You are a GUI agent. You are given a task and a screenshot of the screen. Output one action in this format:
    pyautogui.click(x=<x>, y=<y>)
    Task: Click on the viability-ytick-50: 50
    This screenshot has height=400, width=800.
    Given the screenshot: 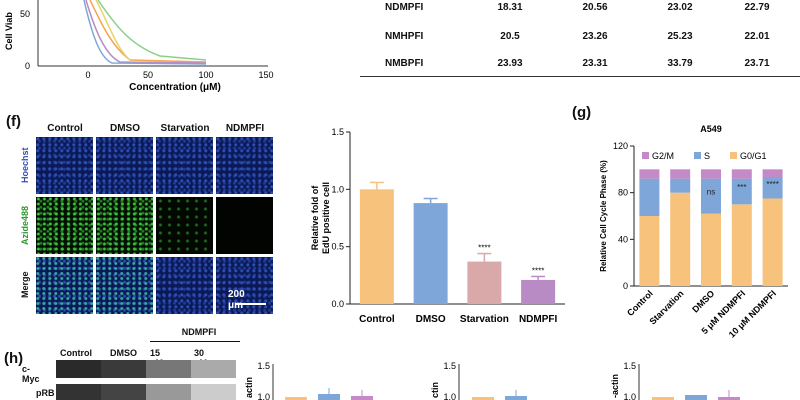 What is the action you would take?
    pyautogui.click(x=25, y=14)
    